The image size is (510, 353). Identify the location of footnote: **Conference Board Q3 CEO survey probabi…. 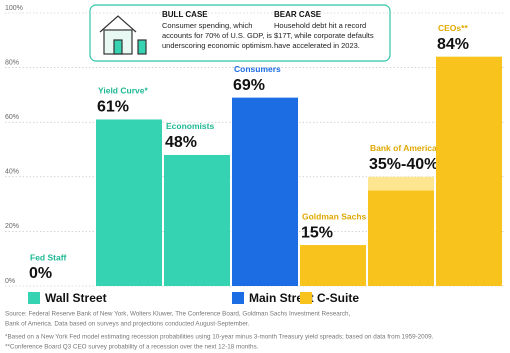
(132, 347).